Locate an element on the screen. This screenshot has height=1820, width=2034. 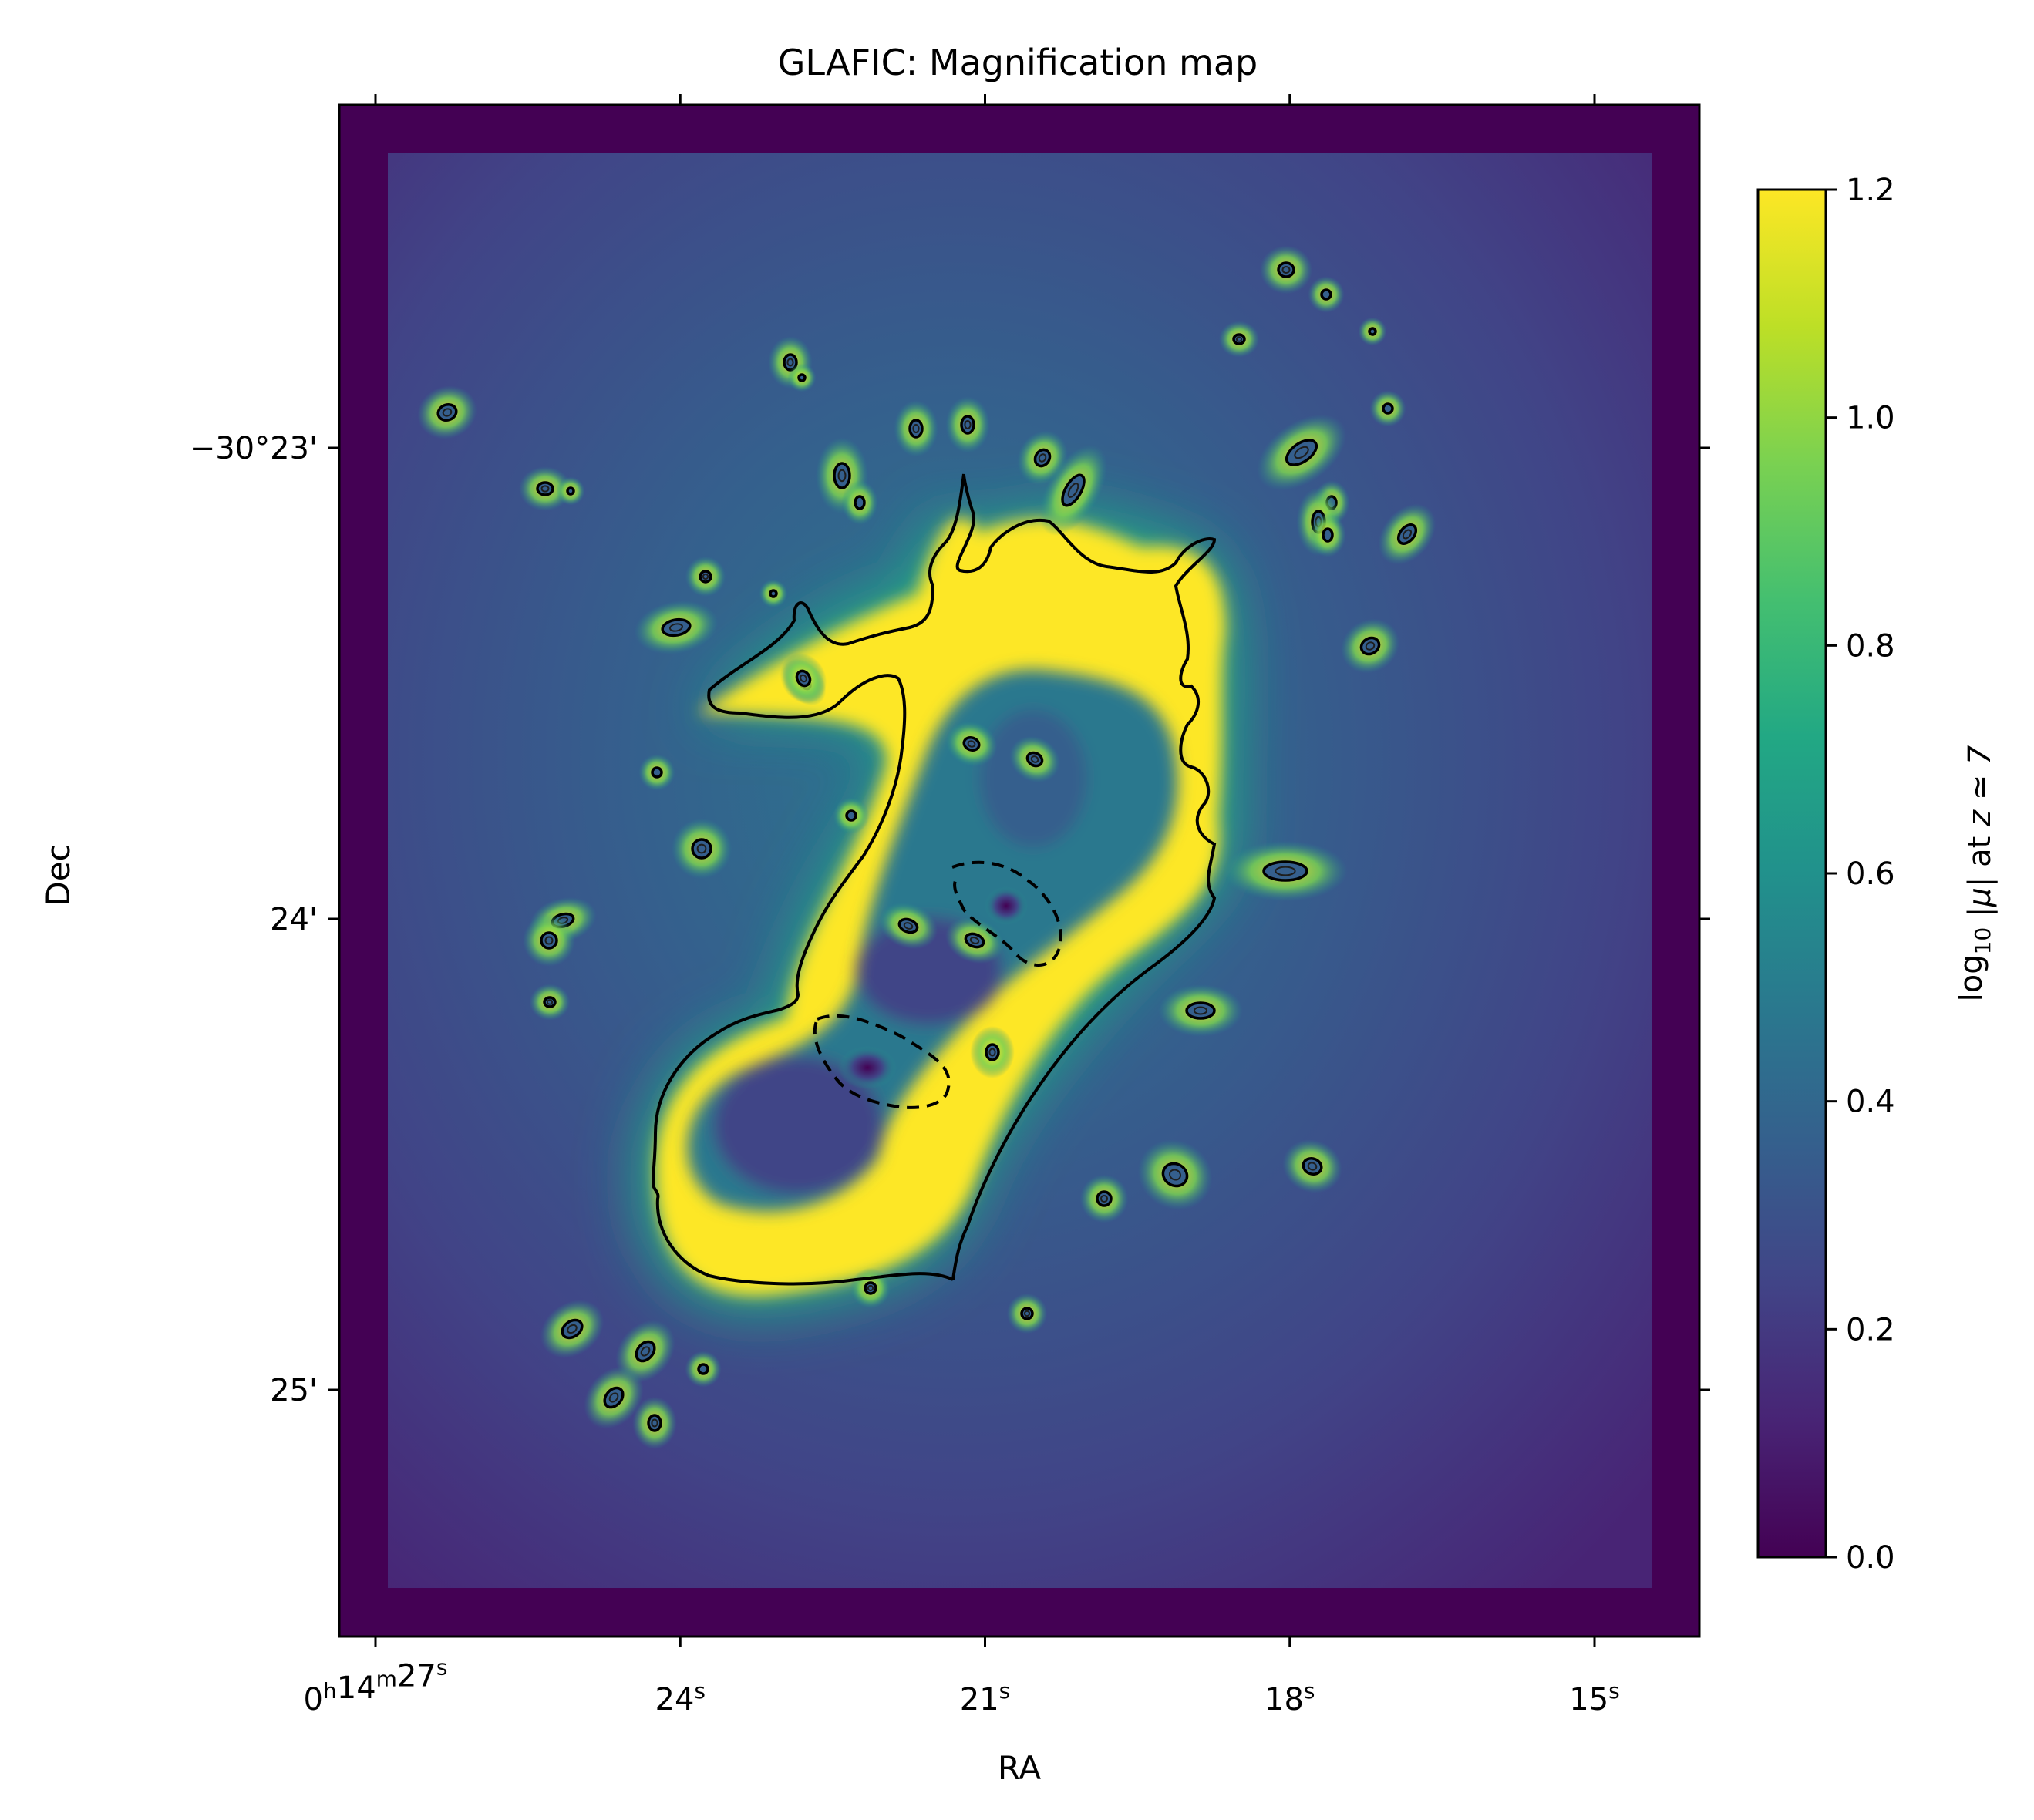
x-tick-label-1: 24s is located at coordinates (680, 1698).